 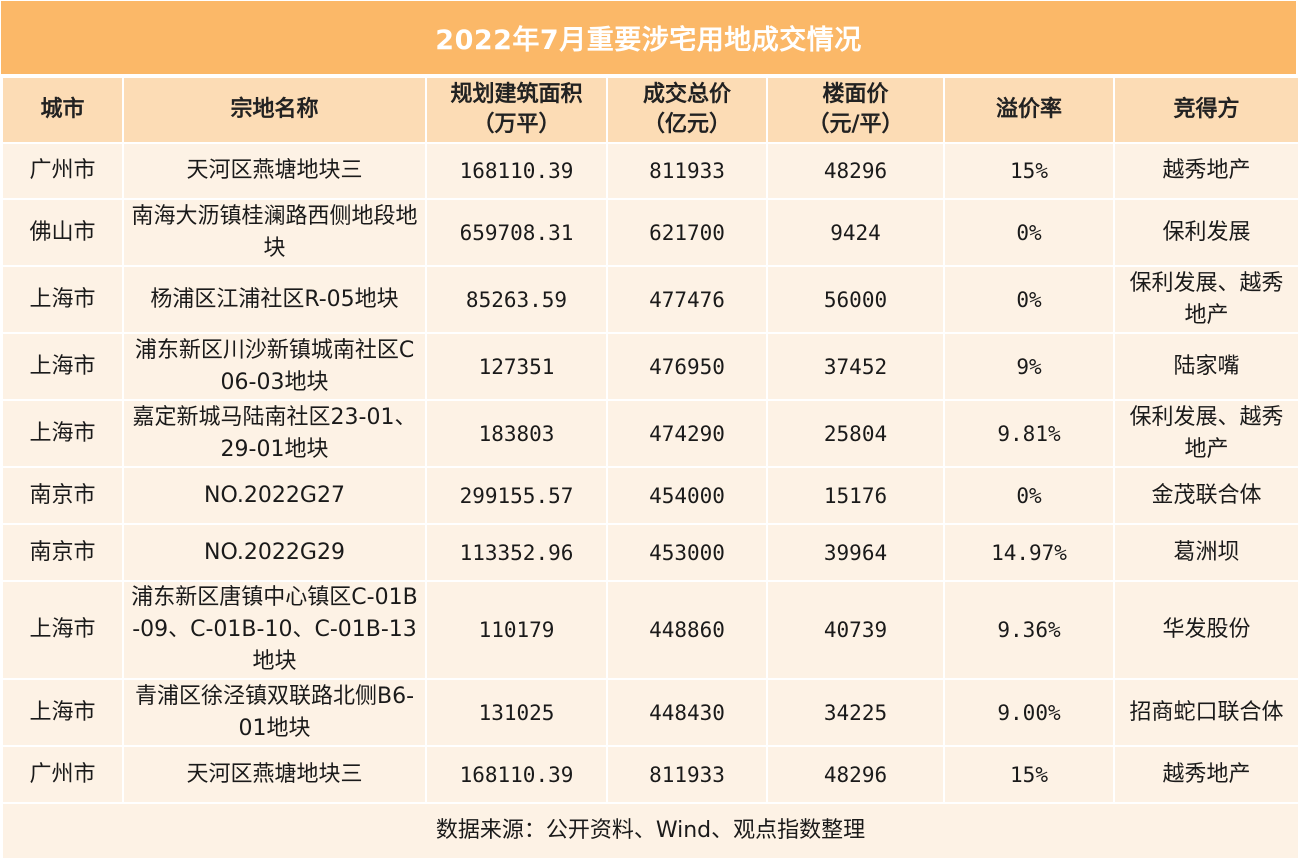 What do you see at coordinates (855, 712) in the screenshot?
I see `cell-unit-price: 34225` at bounding box center [855, 712].